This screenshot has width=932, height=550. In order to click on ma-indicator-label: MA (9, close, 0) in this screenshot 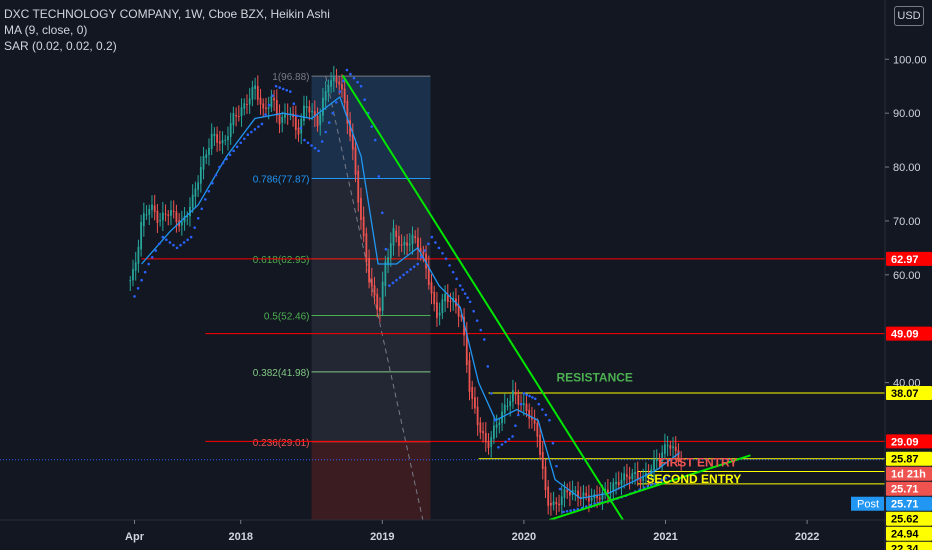, I will do `click(46, 30)`.